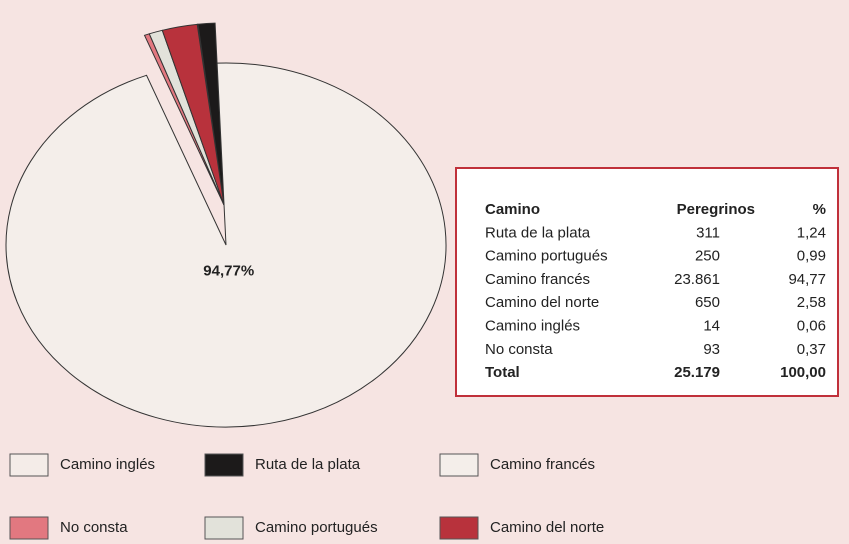  Describe the element at coordinates (512, 209) in the screenshot. I see `table-header: Camino` at that location.